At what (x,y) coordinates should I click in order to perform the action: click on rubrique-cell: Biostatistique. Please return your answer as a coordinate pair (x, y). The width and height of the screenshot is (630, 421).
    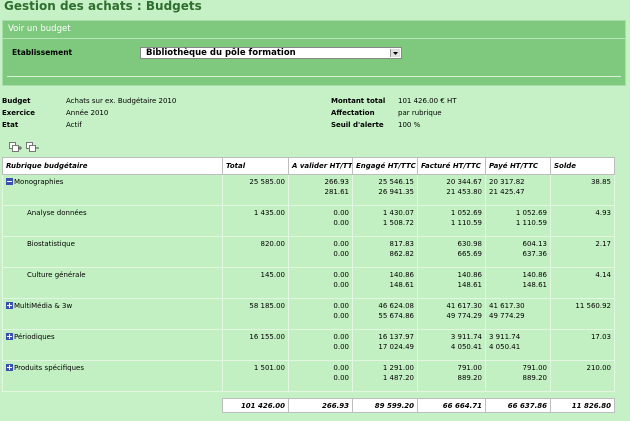
    Looking at the image, I should click on (112, 252).